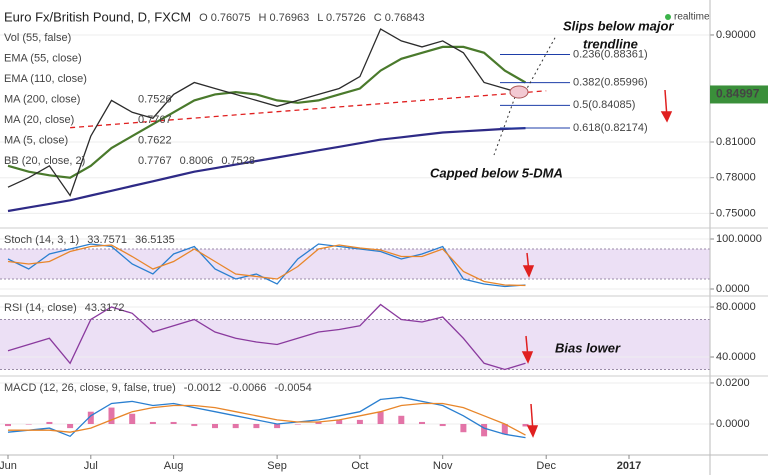 Image resolution: width=768 pixels, height=475 pixels. Describe the element at coordinates (277, 466) in the screenshot. I see `x-tick-label: Sep` at that location.